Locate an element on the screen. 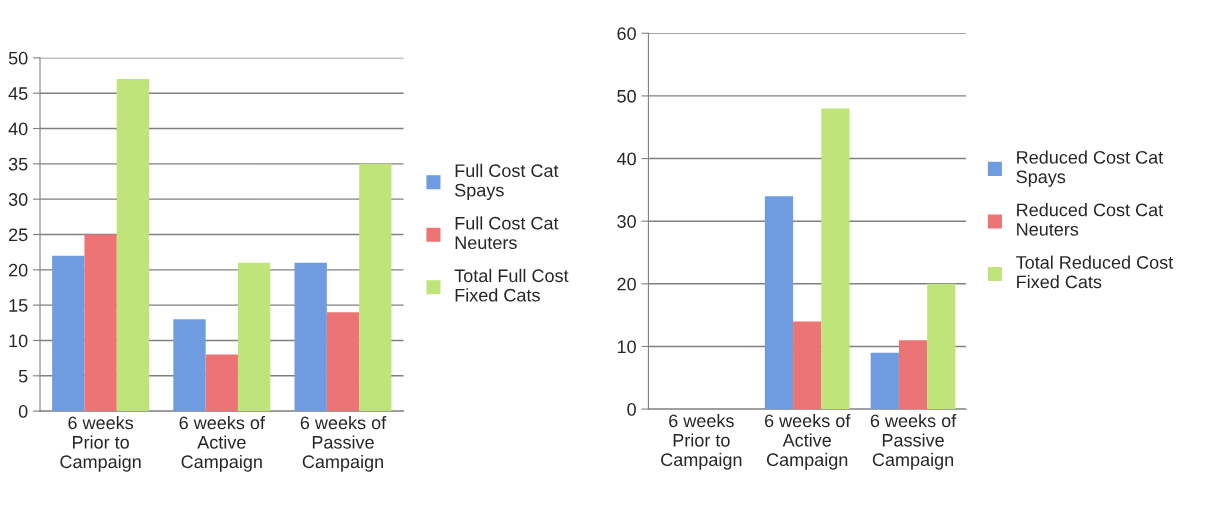 This screenshot has height=512, width=1212. y-tick-label: 60 is located at coordinates (626, 33).